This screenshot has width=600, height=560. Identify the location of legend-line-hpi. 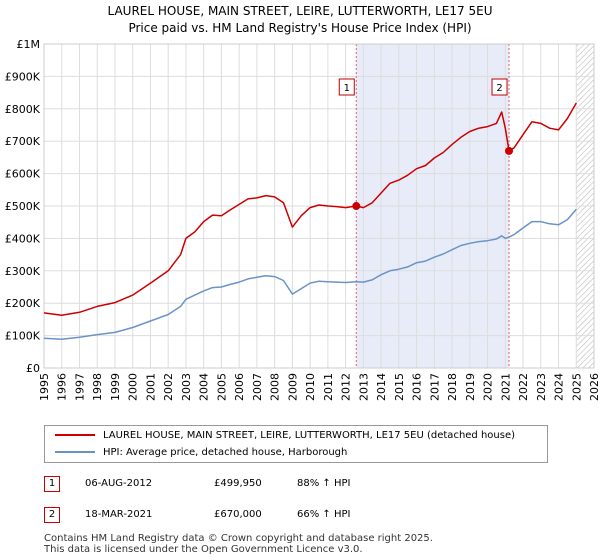
(75, 452).